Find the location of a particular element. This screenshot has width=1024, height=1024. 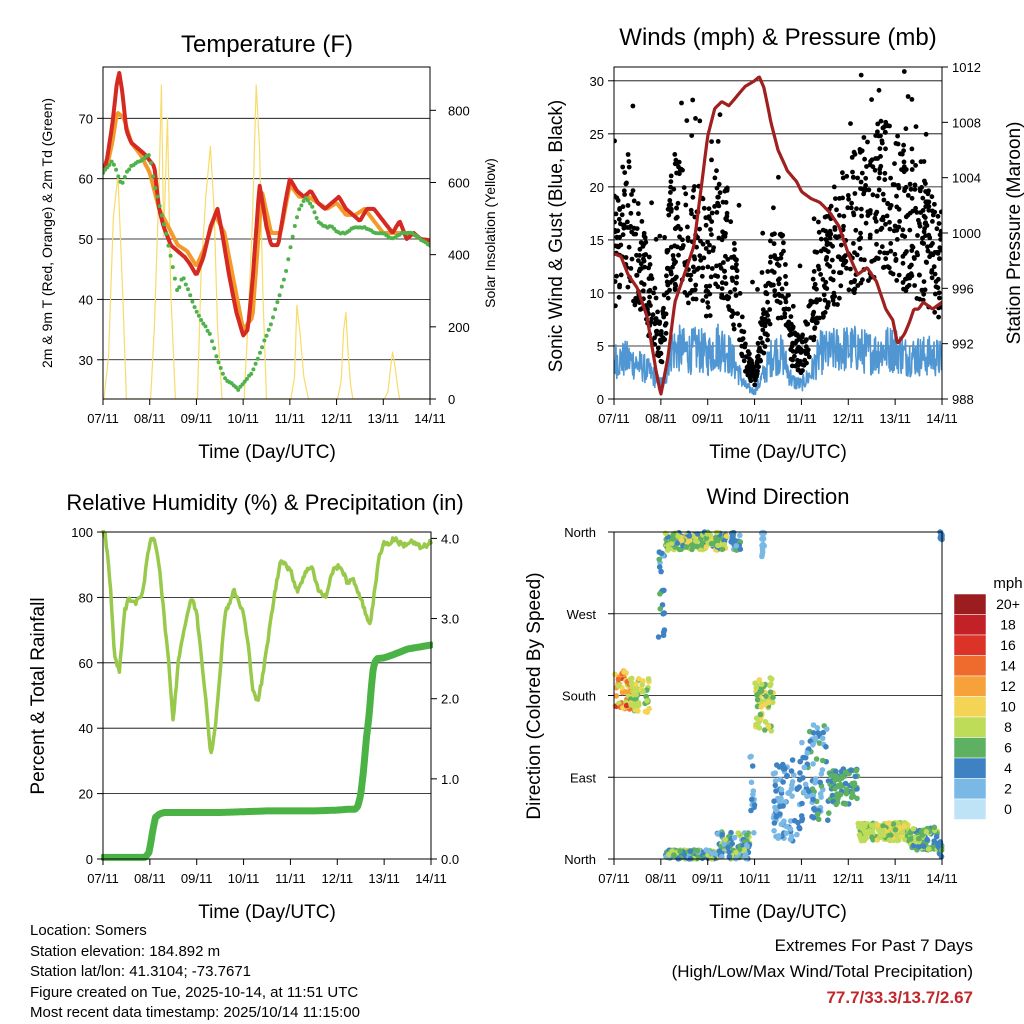

y-tick-label: 15 is located at coordinates (597, 240).